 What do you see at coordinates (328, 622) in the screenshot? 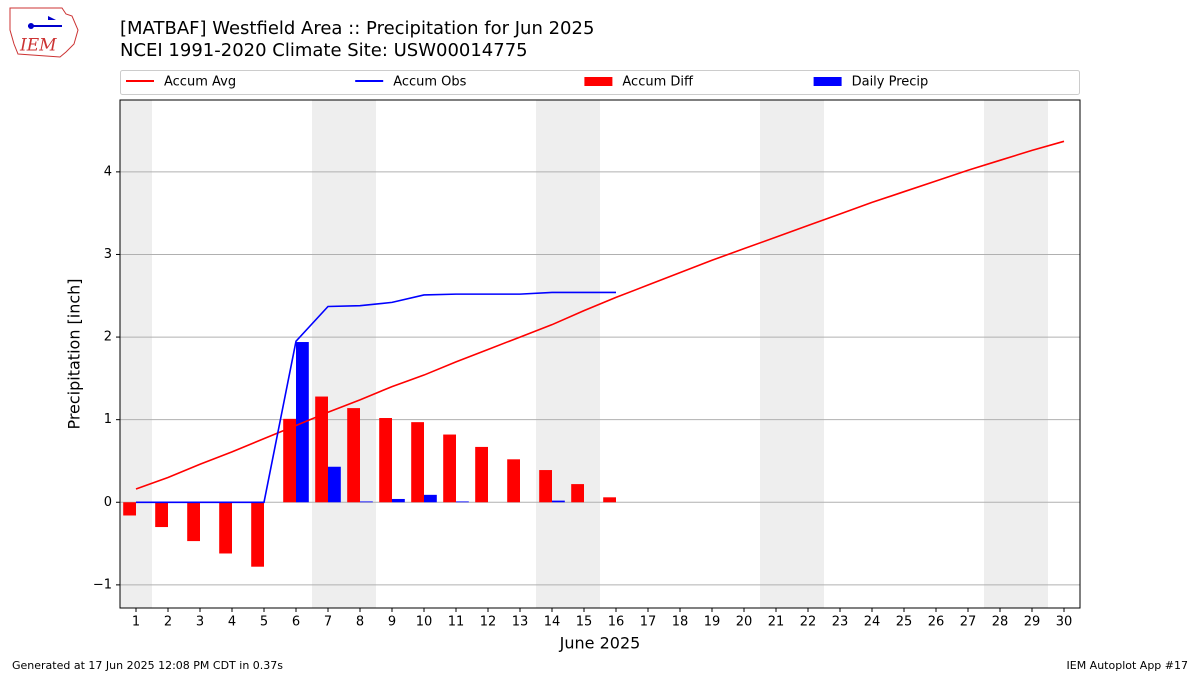
I see `x-tick-label: 7` at bounding box center [328, 622].